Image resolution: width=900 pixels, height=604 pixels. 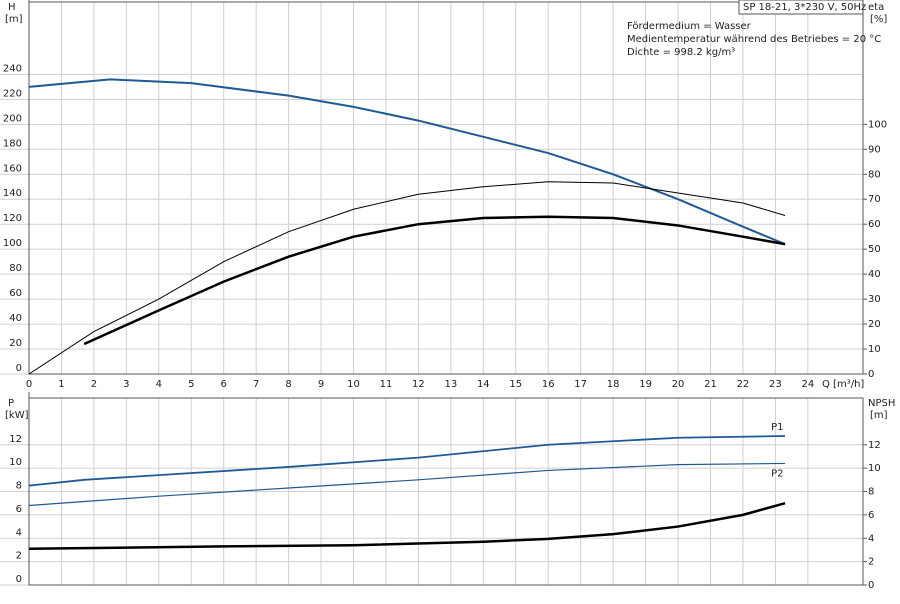 I want to click on x-tick-label: 12, so click(x=418, y=384).